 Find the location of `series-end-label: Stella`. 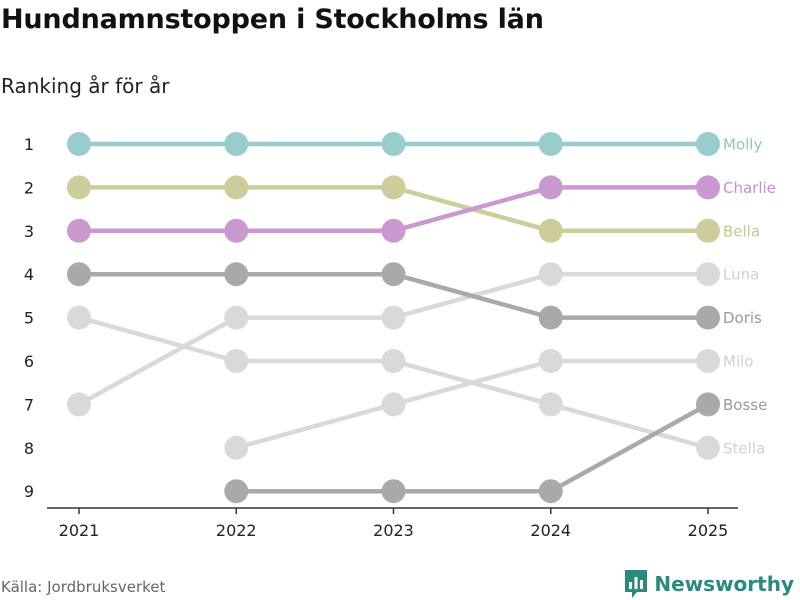

series-end-label: Stella is located at coordinates (744, 448).